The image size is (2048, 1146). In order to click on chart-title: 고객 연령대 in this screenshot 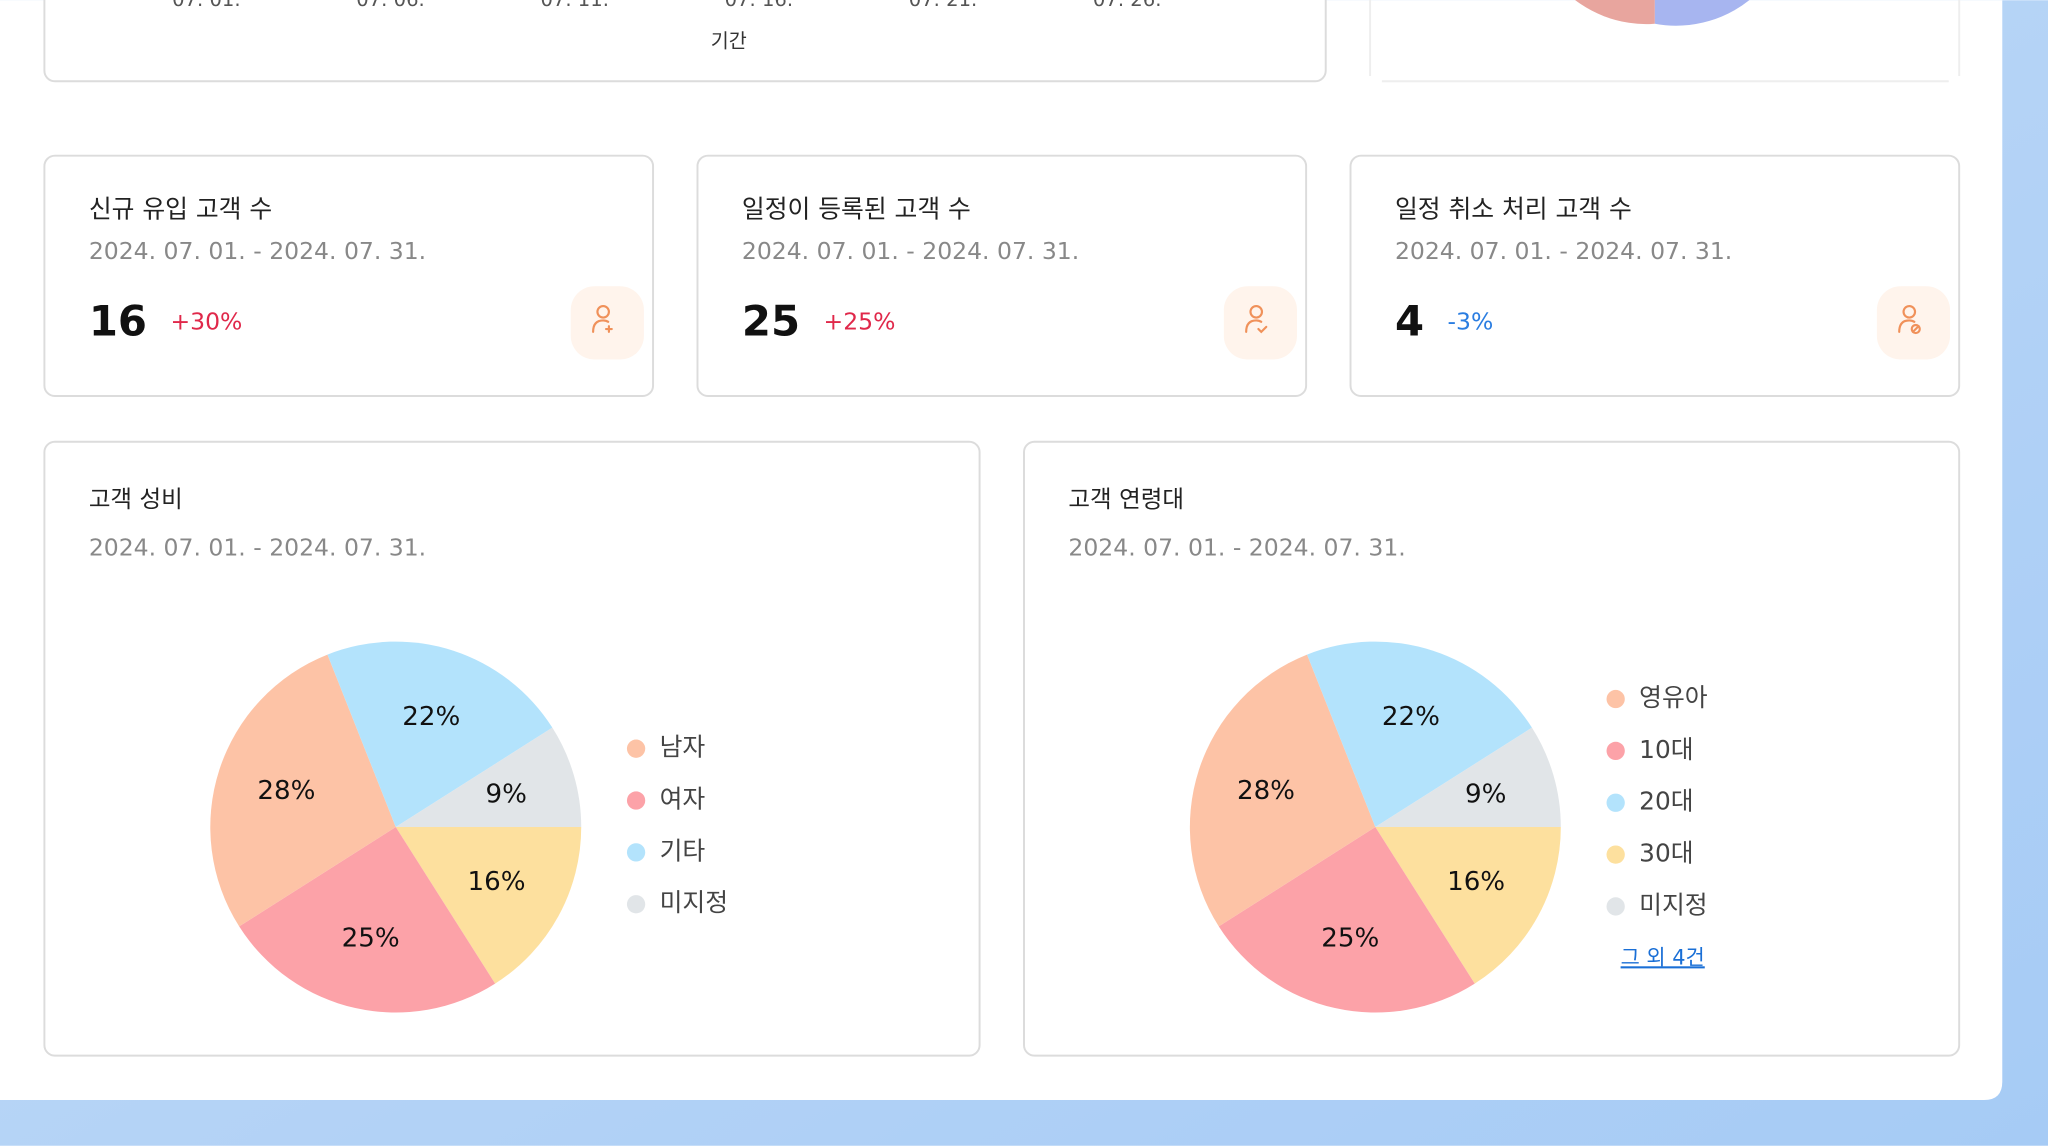, I will do `click(1126, 499)`.